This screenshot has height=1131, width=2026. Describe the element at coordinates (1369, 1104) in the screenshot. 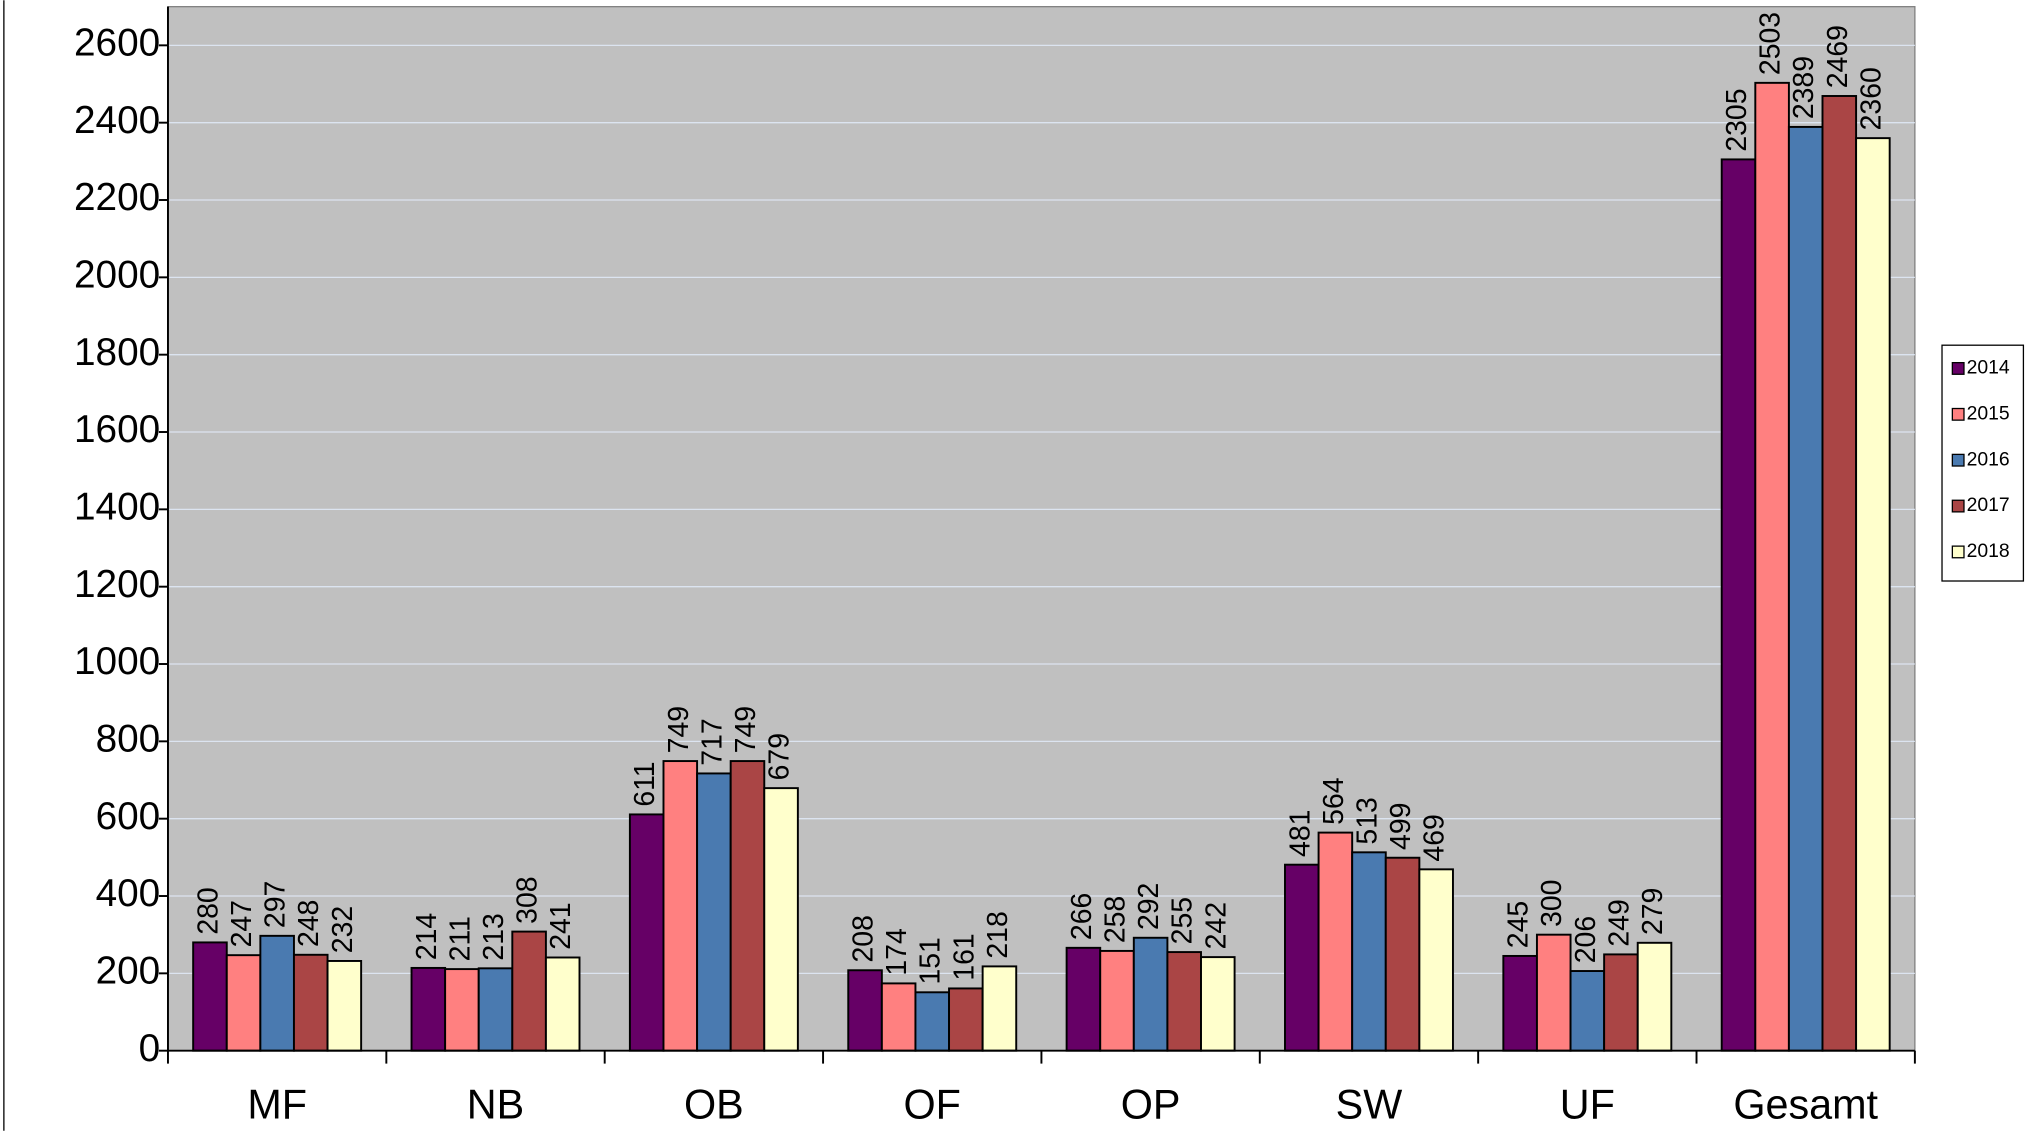

I see `x-tick-label: SW` at that location.